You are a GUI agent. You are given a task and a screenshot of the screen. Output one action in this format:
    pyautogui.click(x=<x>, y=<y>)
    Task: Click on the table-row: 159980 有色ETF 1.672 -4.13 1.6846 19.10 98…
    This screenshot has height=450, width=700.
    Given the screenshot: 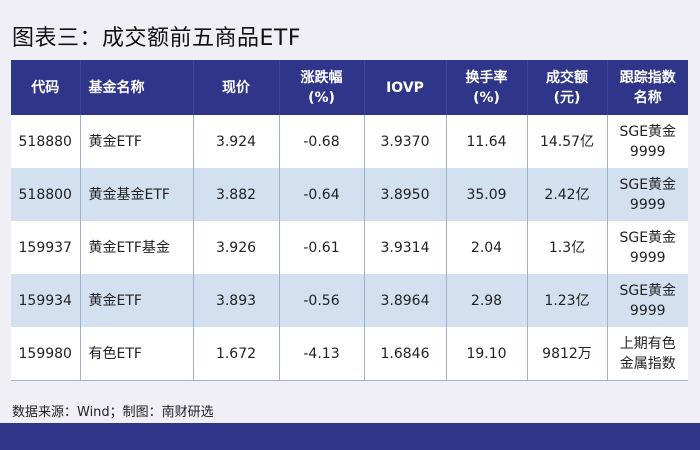 What is the action you would take?
    pyautogui.click(x=349, y=354)
    